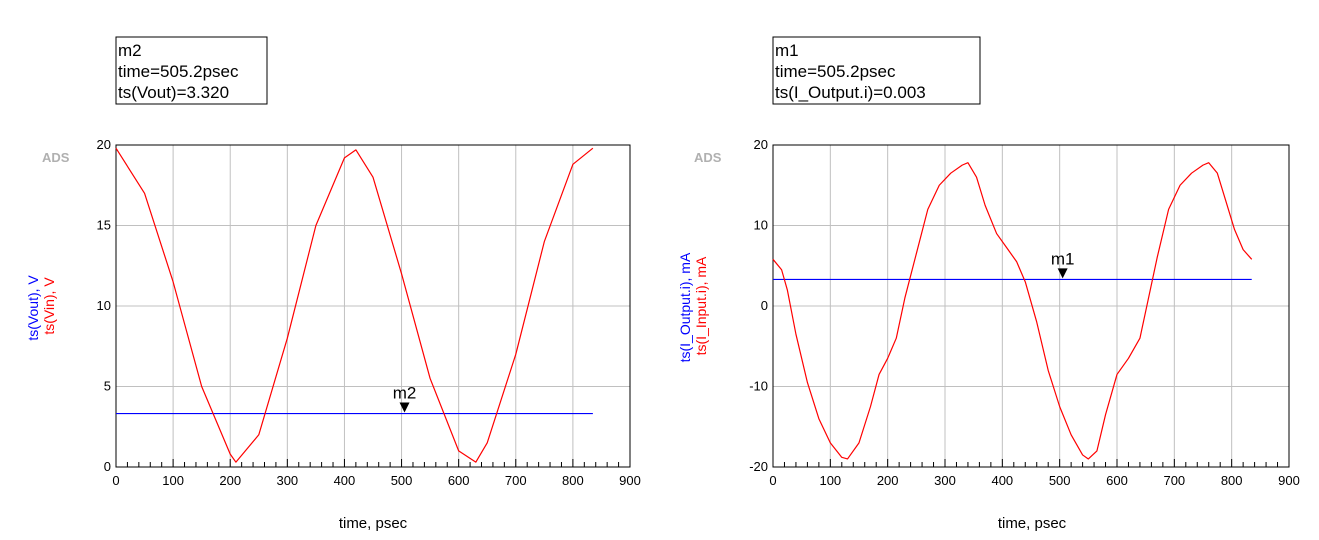 Image resolution: width=1319 pixels, height=540 pixels. I want to click on marker-label: m1, so click(1063, 258).